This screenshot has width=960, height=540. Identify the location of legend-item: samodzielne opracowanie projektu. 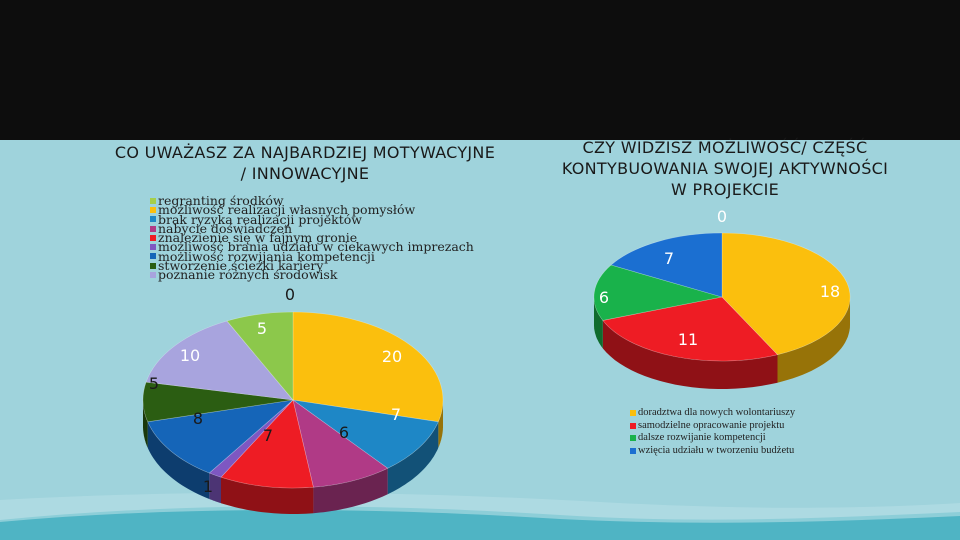
(760, 426).